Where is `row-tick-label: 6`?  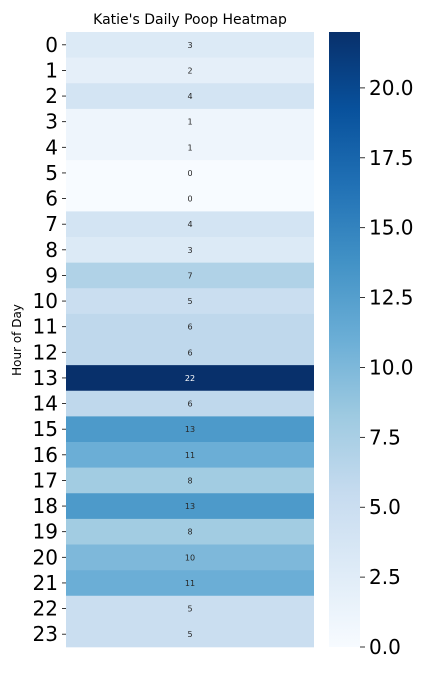
row-tick-label: 6 is located at coordinates (51, 199).